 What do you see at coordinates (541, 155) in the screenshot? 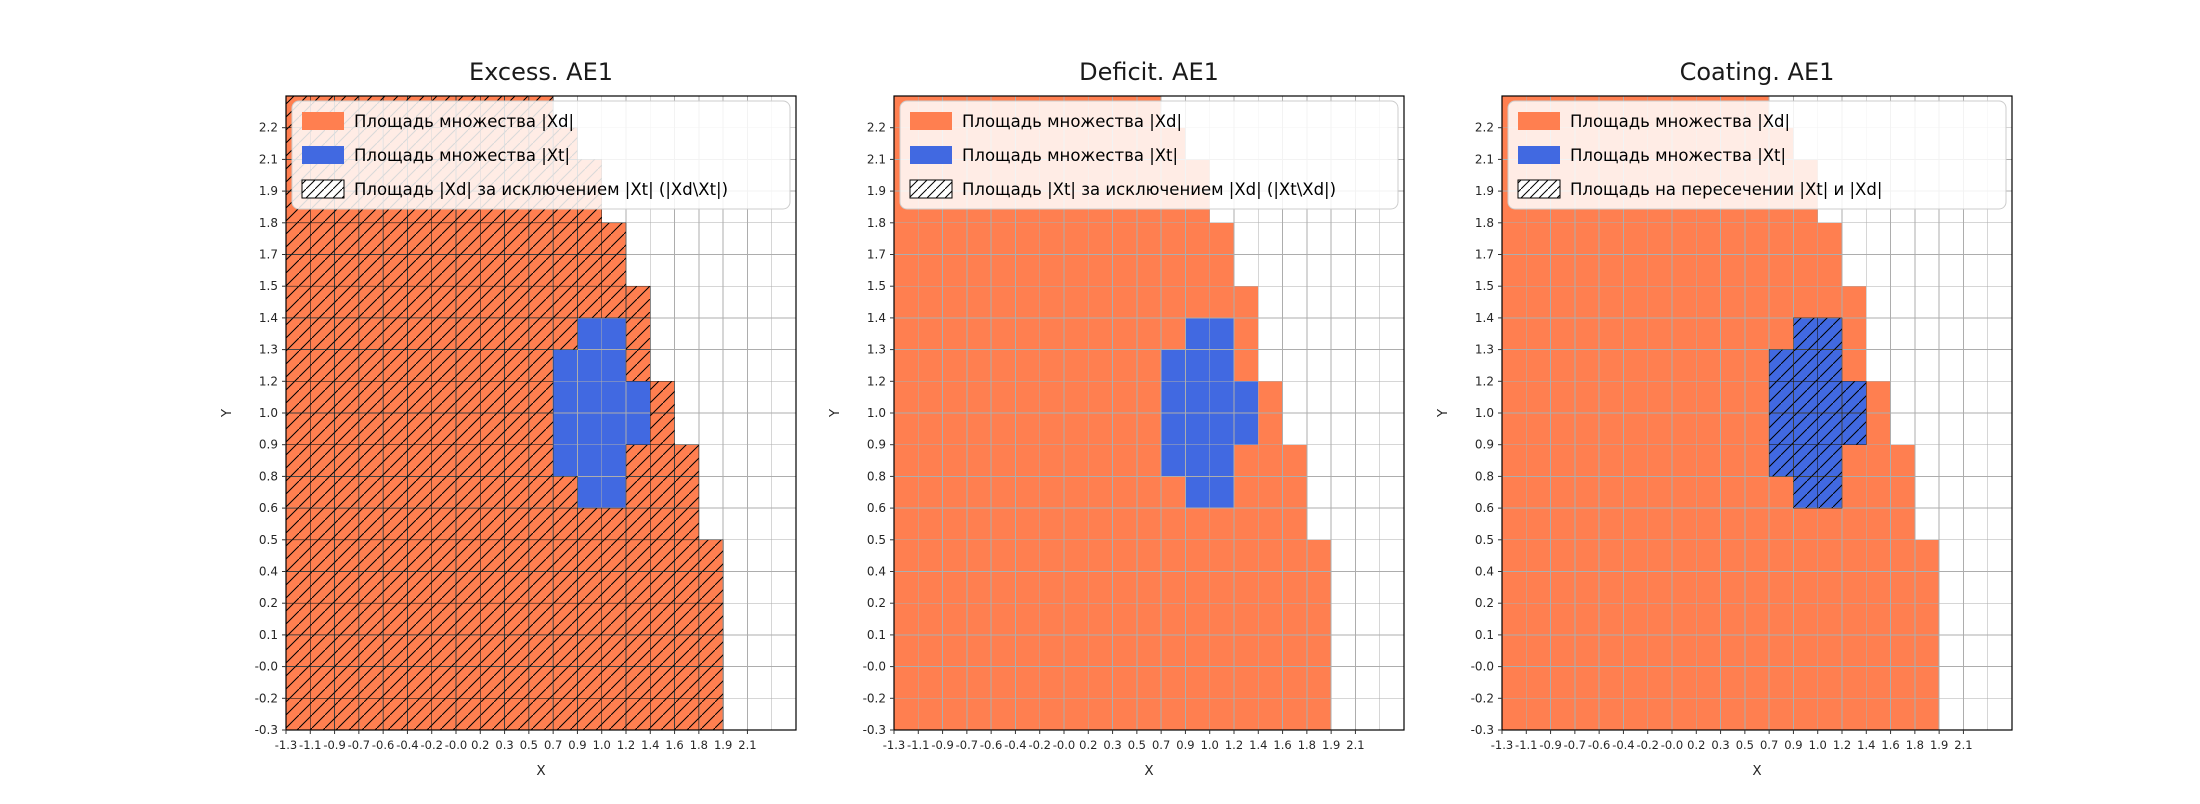
I see `legend-box` at bounding box center [541, 155].